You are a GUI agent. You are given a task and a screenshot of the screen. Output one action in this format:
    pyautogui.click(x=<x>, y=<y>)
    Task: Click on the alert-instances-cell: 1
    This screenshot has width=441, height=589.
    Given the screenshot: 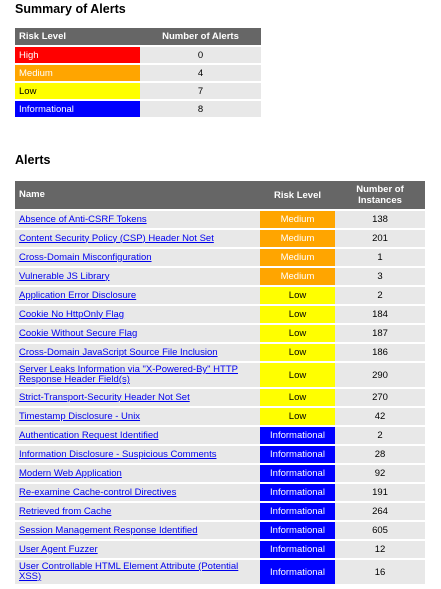 What is the action you would take?
    pyautogui.click(x=380, y=257)
    